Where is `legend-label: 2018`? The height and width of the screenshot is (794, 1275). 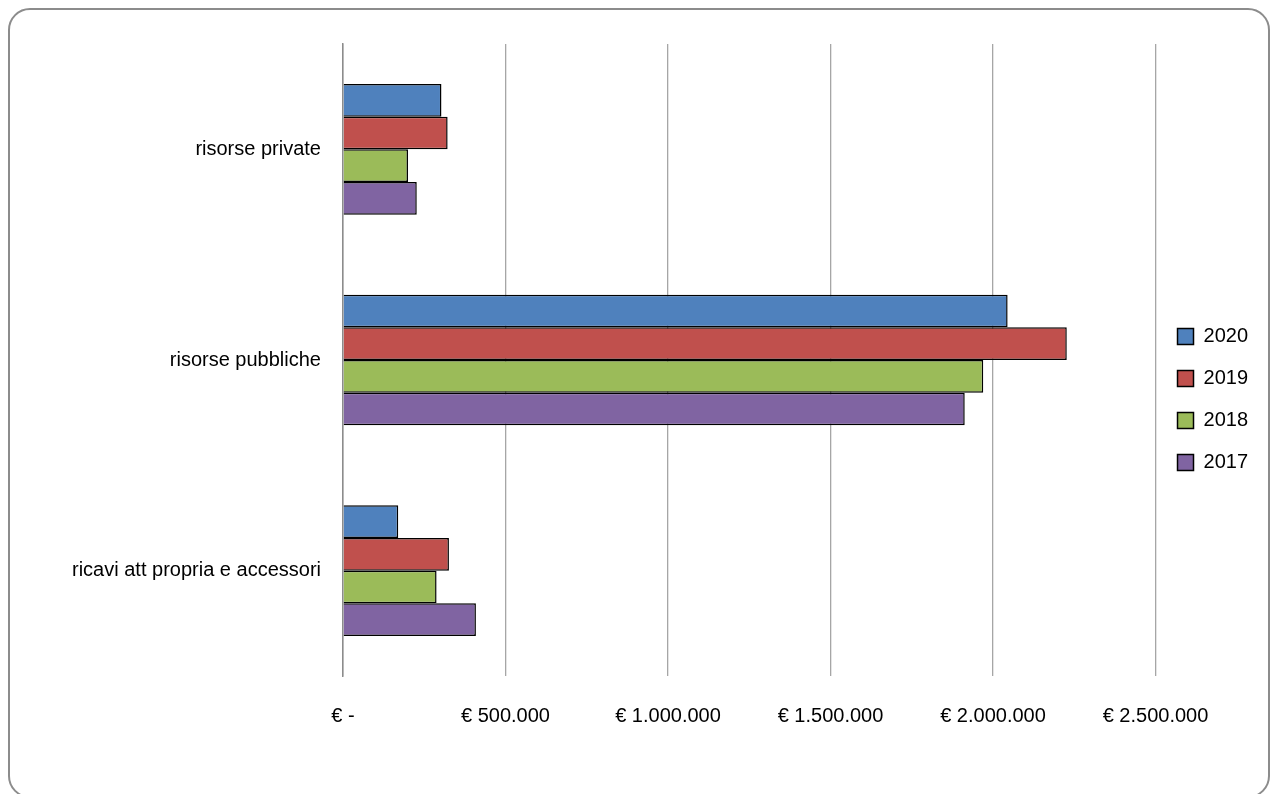 legend-label: 2018 is located at coordinates (1226, 419).